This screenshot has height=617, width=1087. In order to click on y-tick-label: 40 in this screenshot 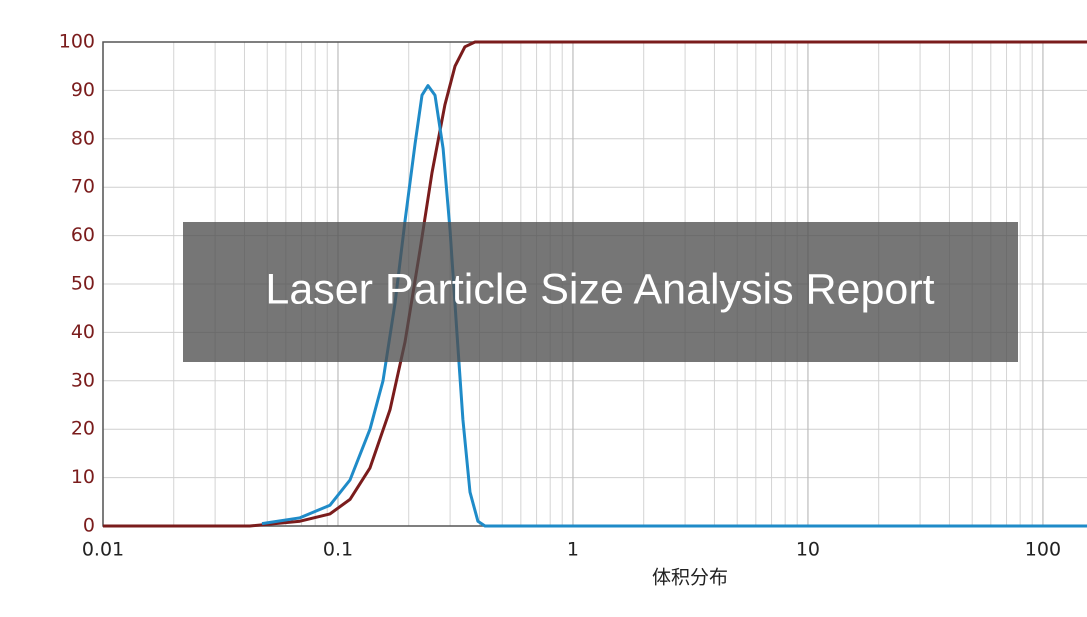, I will do `click(83, 332)`.